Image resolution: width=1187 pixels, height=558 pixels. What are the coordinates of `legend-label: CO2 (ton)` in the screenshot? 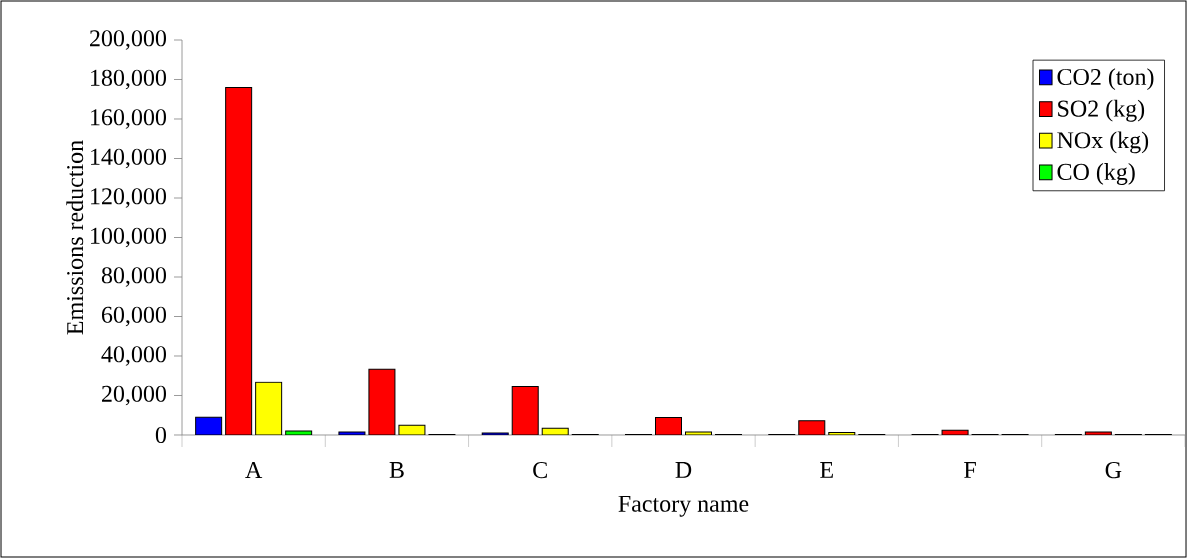 It's located at (1105, 79).